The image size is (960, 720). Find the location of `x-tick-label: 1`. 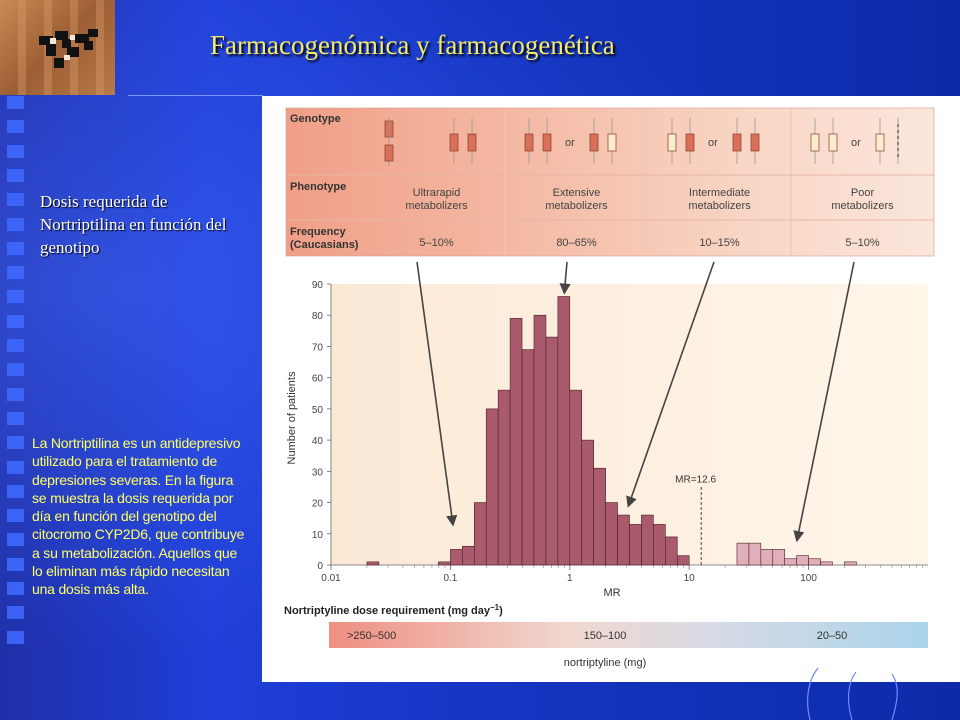

x-tick-label: 1 is located at coordinates (570, 578).